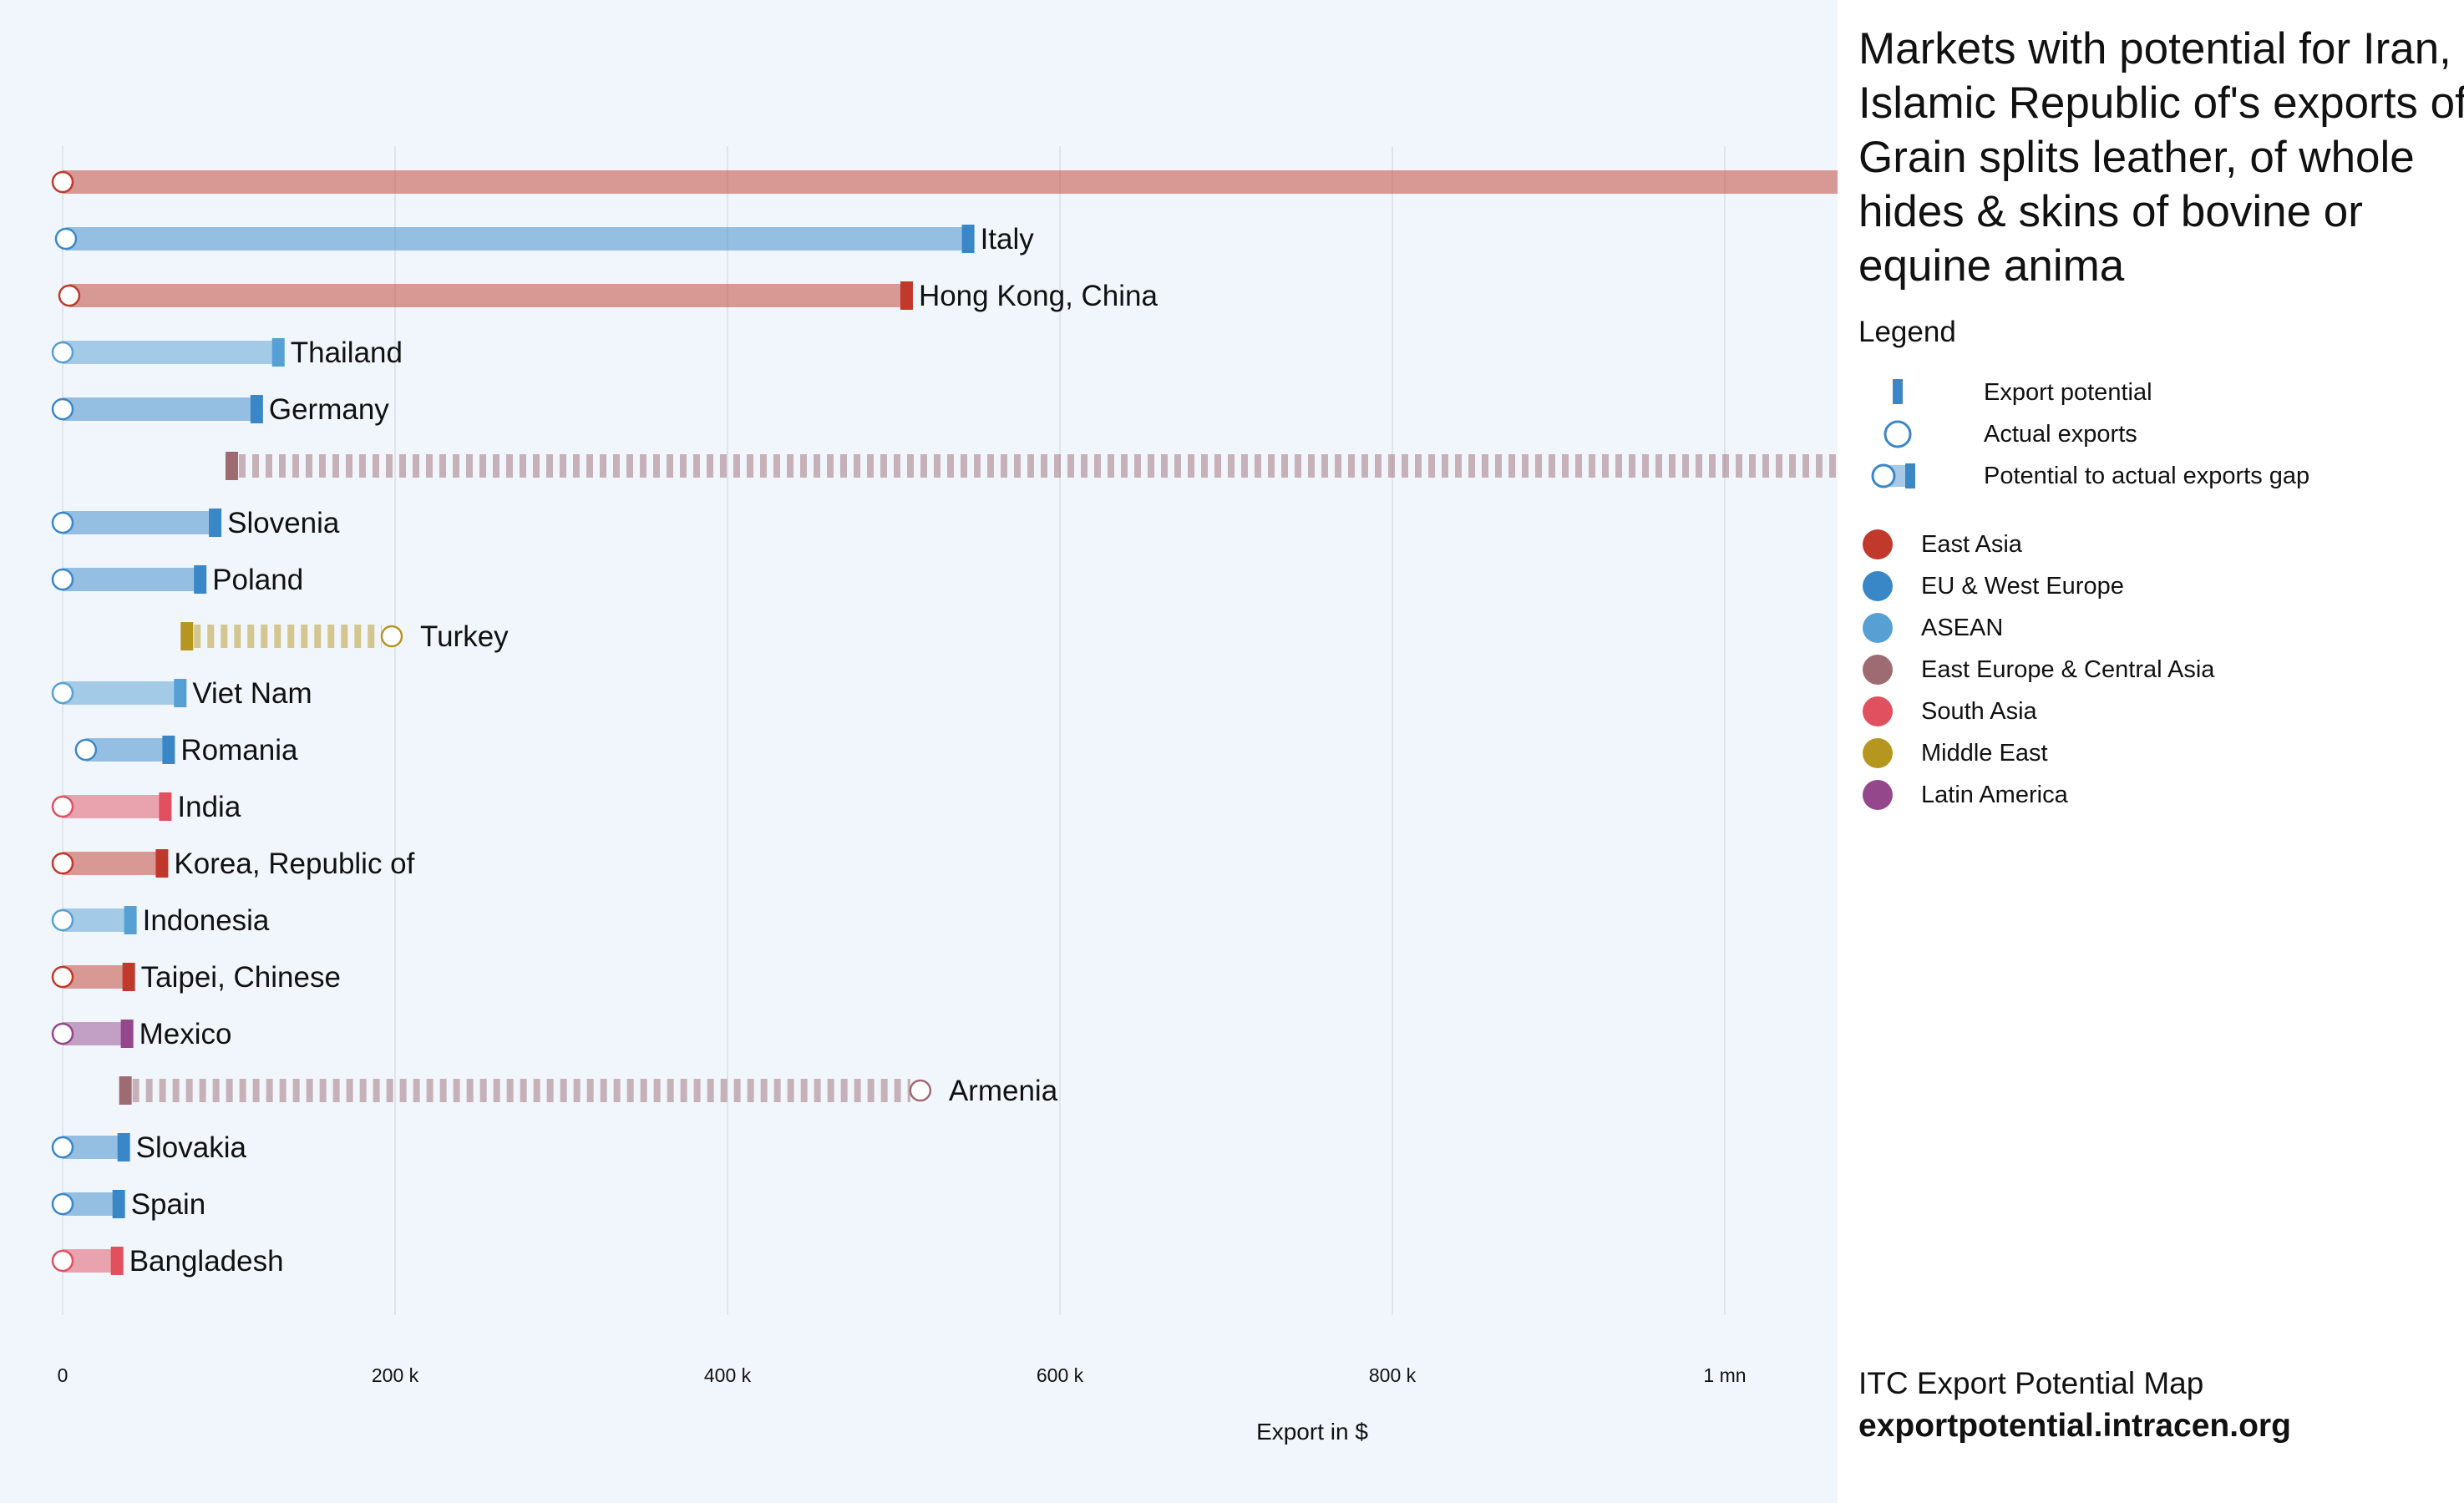 This screenshot has width=2464, height=1503. I want to click on market-label: Slovenia, so click(284, 523).